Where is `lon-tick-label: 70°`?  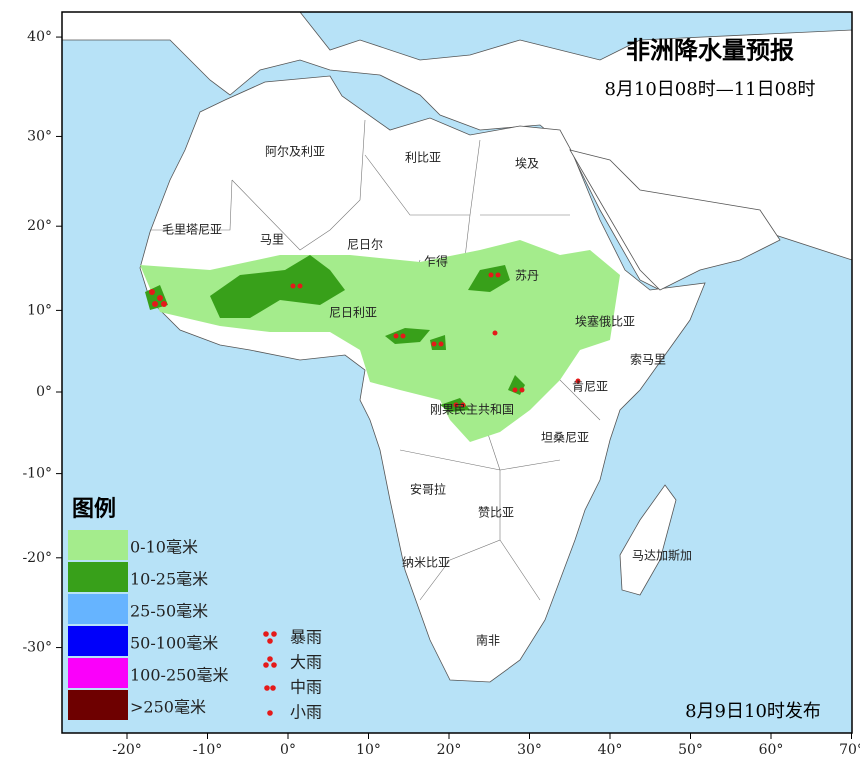
lon-tick-label: 70° is located at coordinates (849, 750).